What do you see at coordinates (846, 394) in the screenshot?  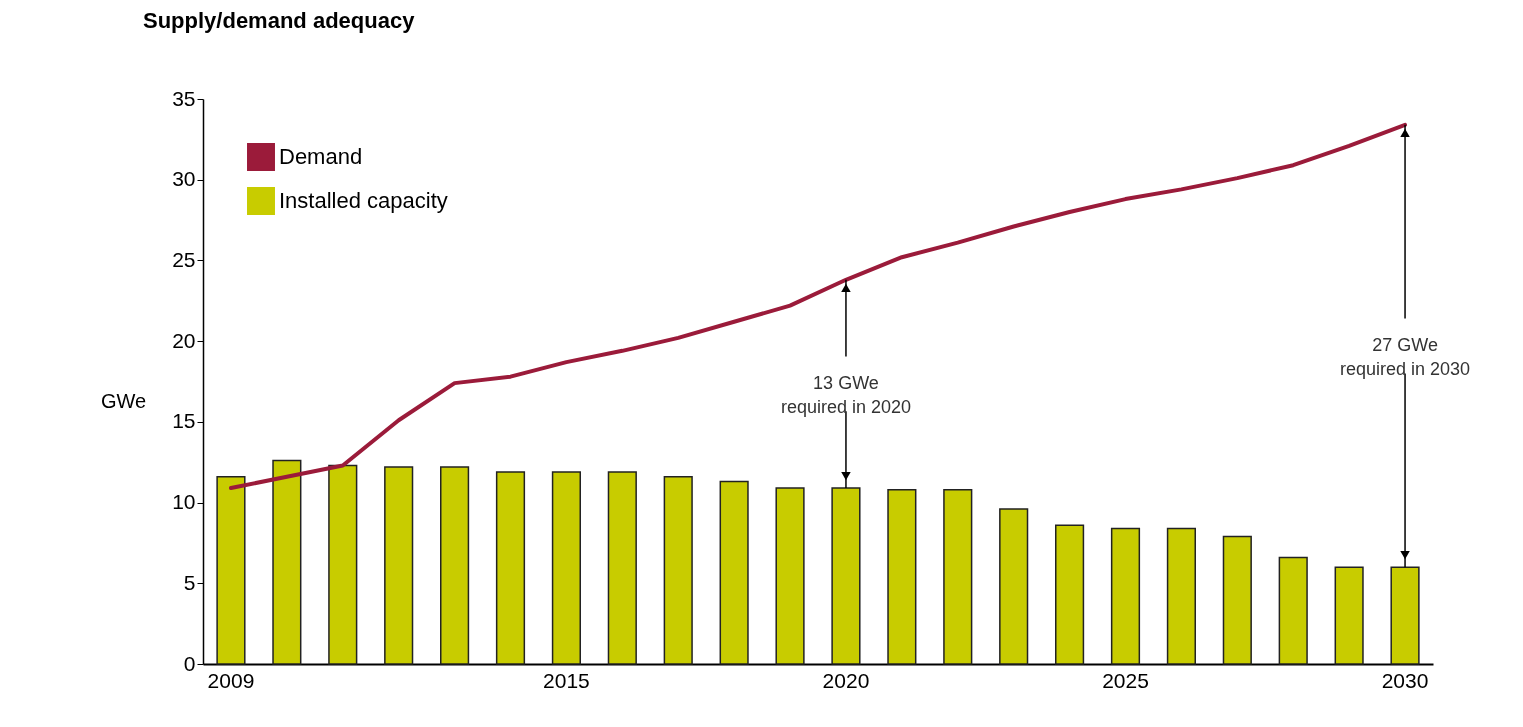 I see `annotation: 13 GWe required in 2020` at bounding box center [846, 394].